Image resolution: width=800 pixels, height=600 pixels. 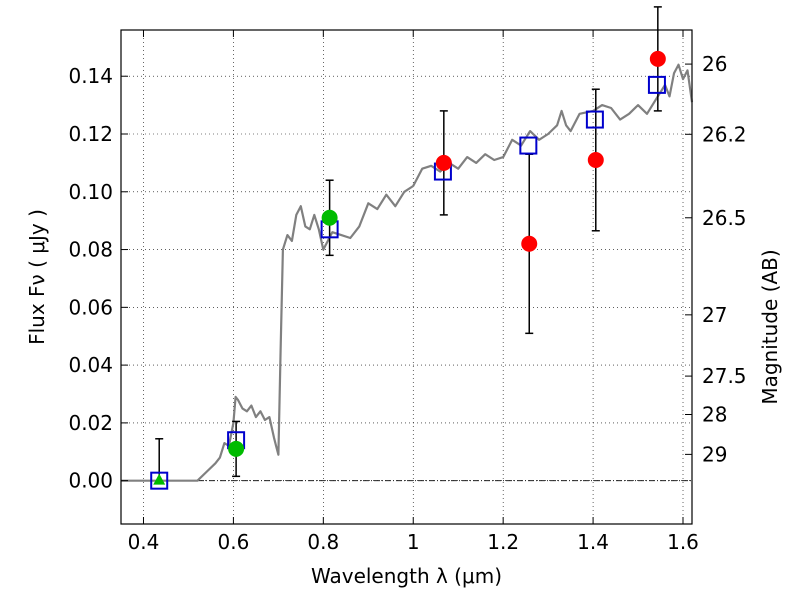 I want to click on y-tick-label: 0.08, so click(x=90, y=250).